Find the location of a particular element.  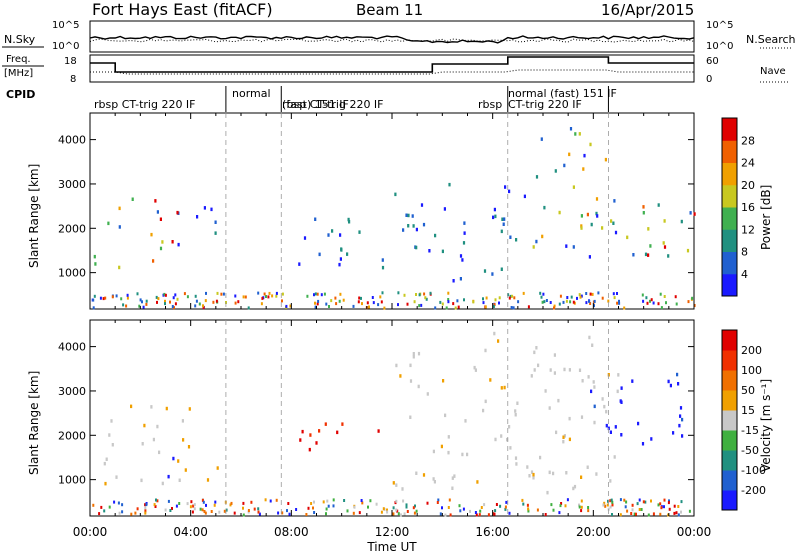

freq-series-line is located at coordinates (392, 64).